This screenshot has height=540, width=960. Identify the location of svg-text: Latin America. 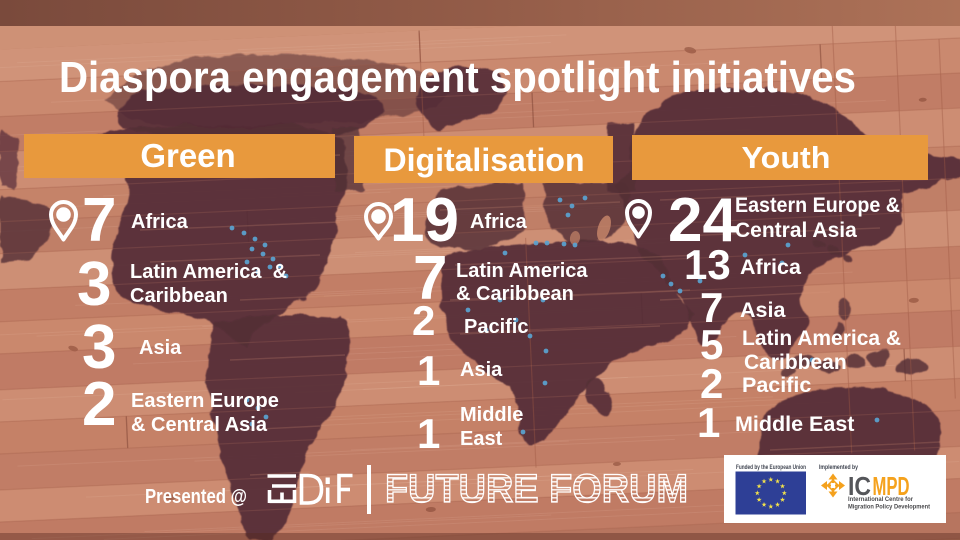
(522, 271).